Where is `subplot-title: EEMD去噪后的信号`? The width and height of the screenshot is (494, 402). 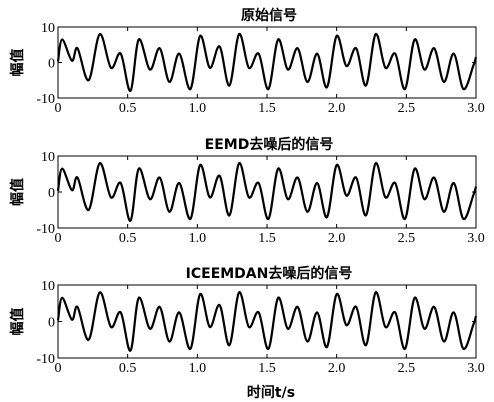
subplot-title: EEMD去噪后的信号 is located at coordinates (269, 144).